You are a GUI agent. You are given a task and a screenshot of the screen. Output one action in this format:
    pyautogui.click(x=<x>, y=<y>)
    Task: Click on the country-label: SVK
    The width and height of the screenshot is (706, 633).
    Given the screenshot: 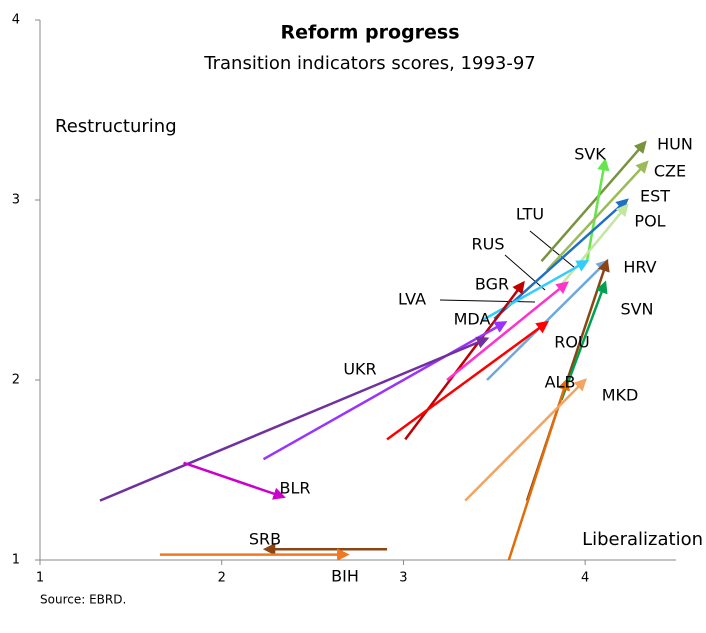 What is the action you would take?
    pyautogui.click(x=590, y=154)
    